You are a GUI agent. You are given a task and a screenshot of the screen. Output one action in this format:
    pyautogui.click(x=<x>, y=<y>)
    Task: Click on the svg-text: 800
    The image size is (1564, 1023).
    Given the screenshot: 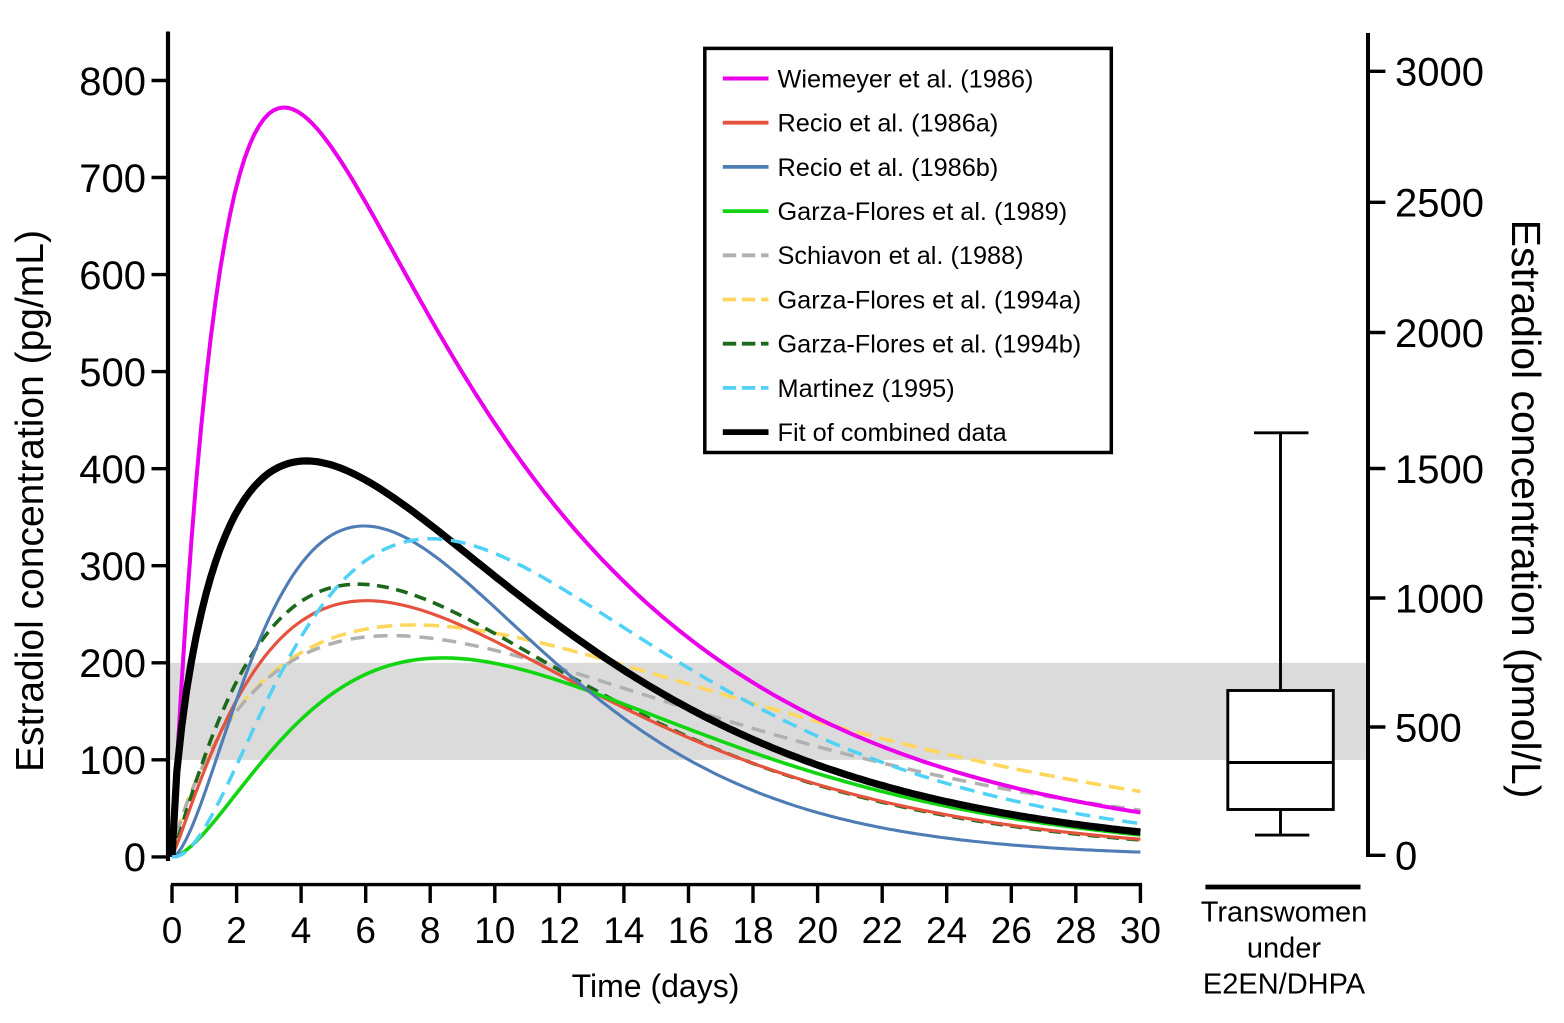 What is the action you would take?
    pyautogui.click(x=112, y=82)
    